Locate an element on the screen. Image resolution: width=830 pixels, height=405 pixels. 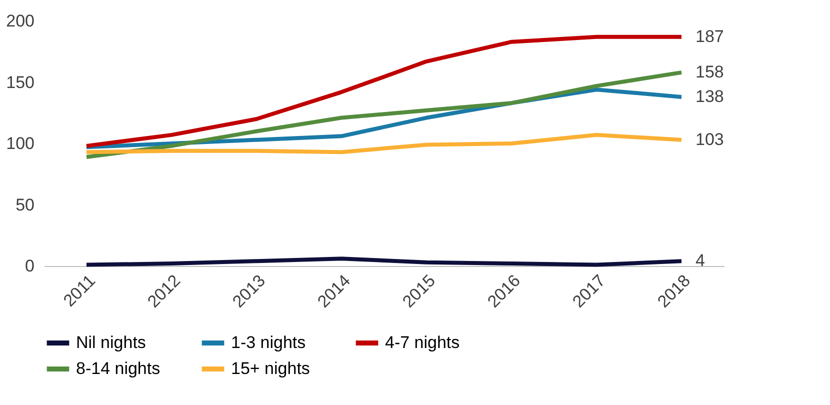
y-tick-label: 150 is located at coordinates (20, 82).